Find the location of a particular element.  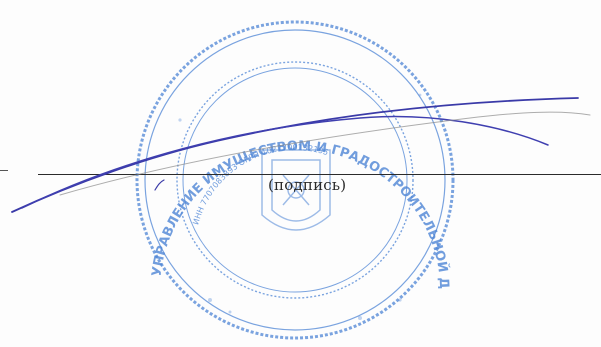

signature-line is located at coordinates (319, 174).